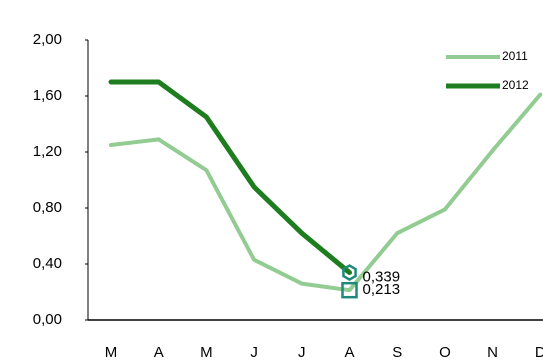  I want to click on y-tick-label: 1,60, so click(47, 95).